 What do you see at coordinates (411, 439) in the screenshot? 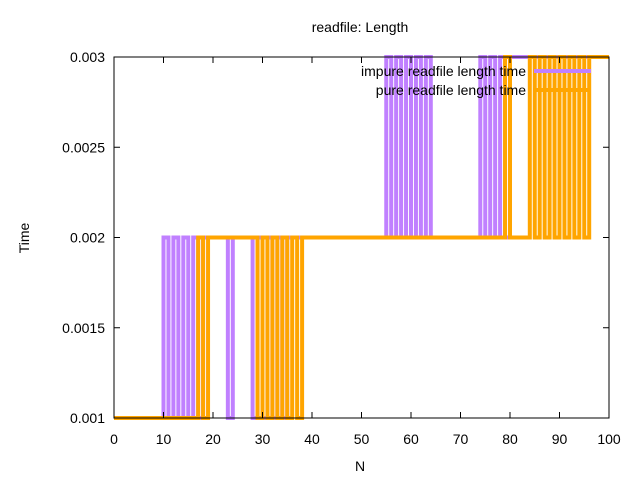
I see `x-tick-label: 60` at bounding box center [411, 439].